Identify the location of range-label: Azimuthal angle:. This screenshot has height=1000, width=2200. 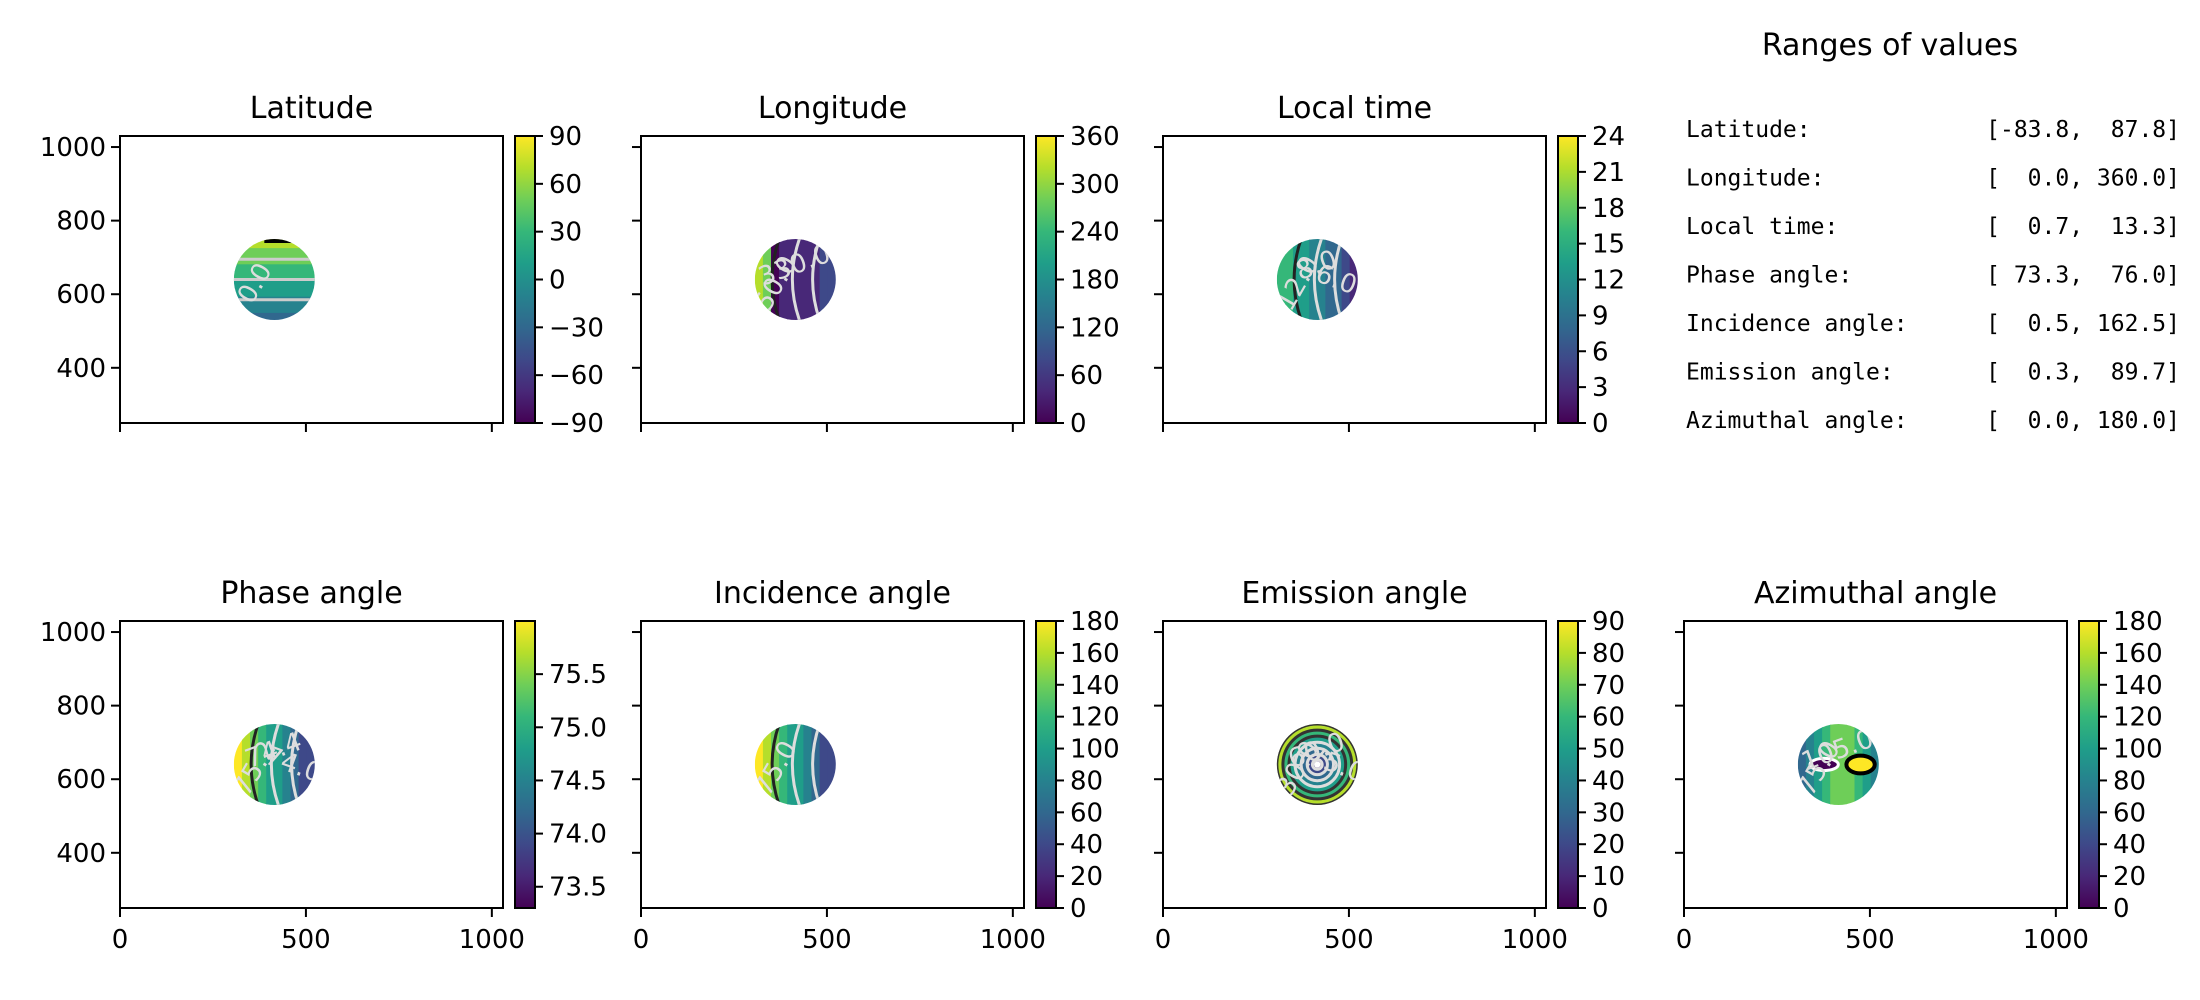
(1797, 421).